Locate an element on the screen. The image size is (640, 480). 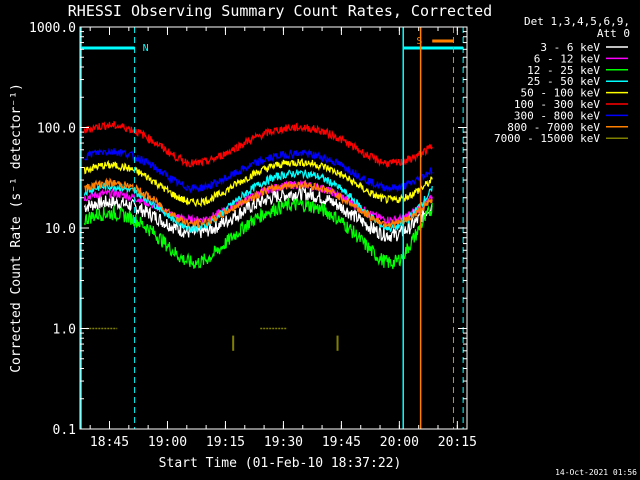
y-axis-title: Corrected Count Rate (s⁻¹ detector⁻¹) is located at coordinates (16, 228).